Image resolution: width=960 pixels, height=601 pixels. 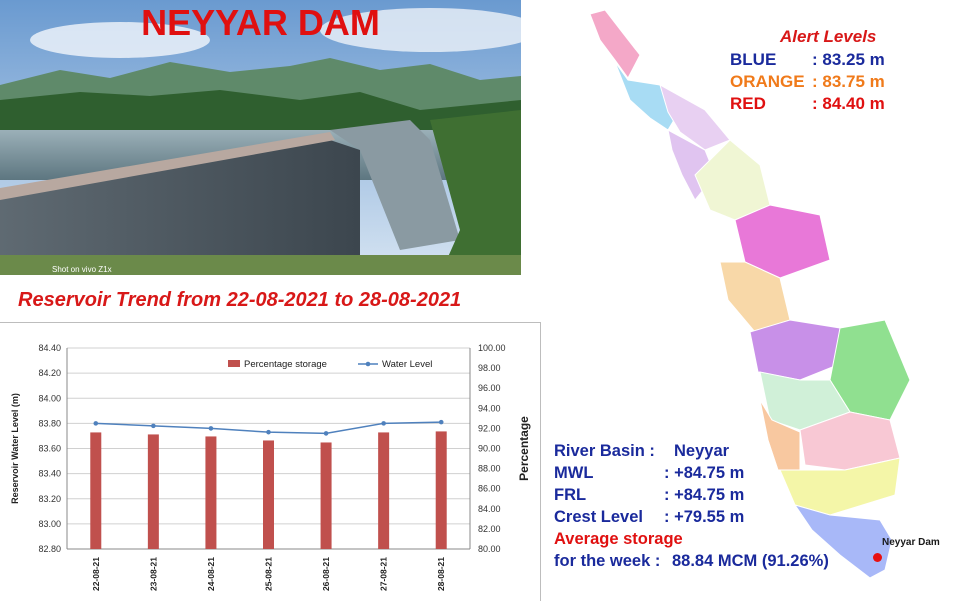 I want to click on y-right-tick-label: 96.00, so click(x=489, y=388).